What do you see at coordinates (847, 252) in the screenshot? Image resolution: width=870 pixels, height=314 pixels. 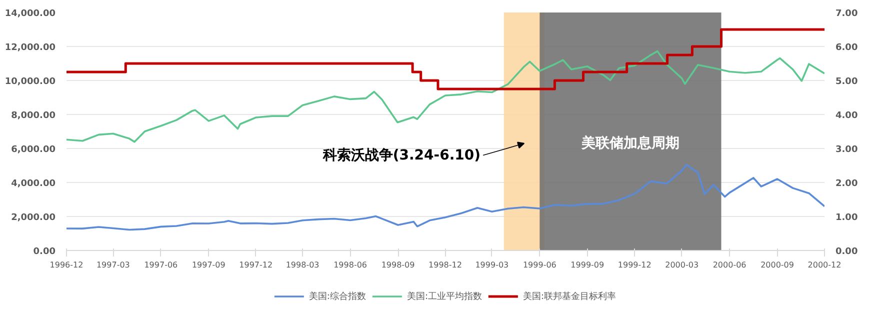 I see `y2-tick-label: 0.00` at bounding box center [847, 252].